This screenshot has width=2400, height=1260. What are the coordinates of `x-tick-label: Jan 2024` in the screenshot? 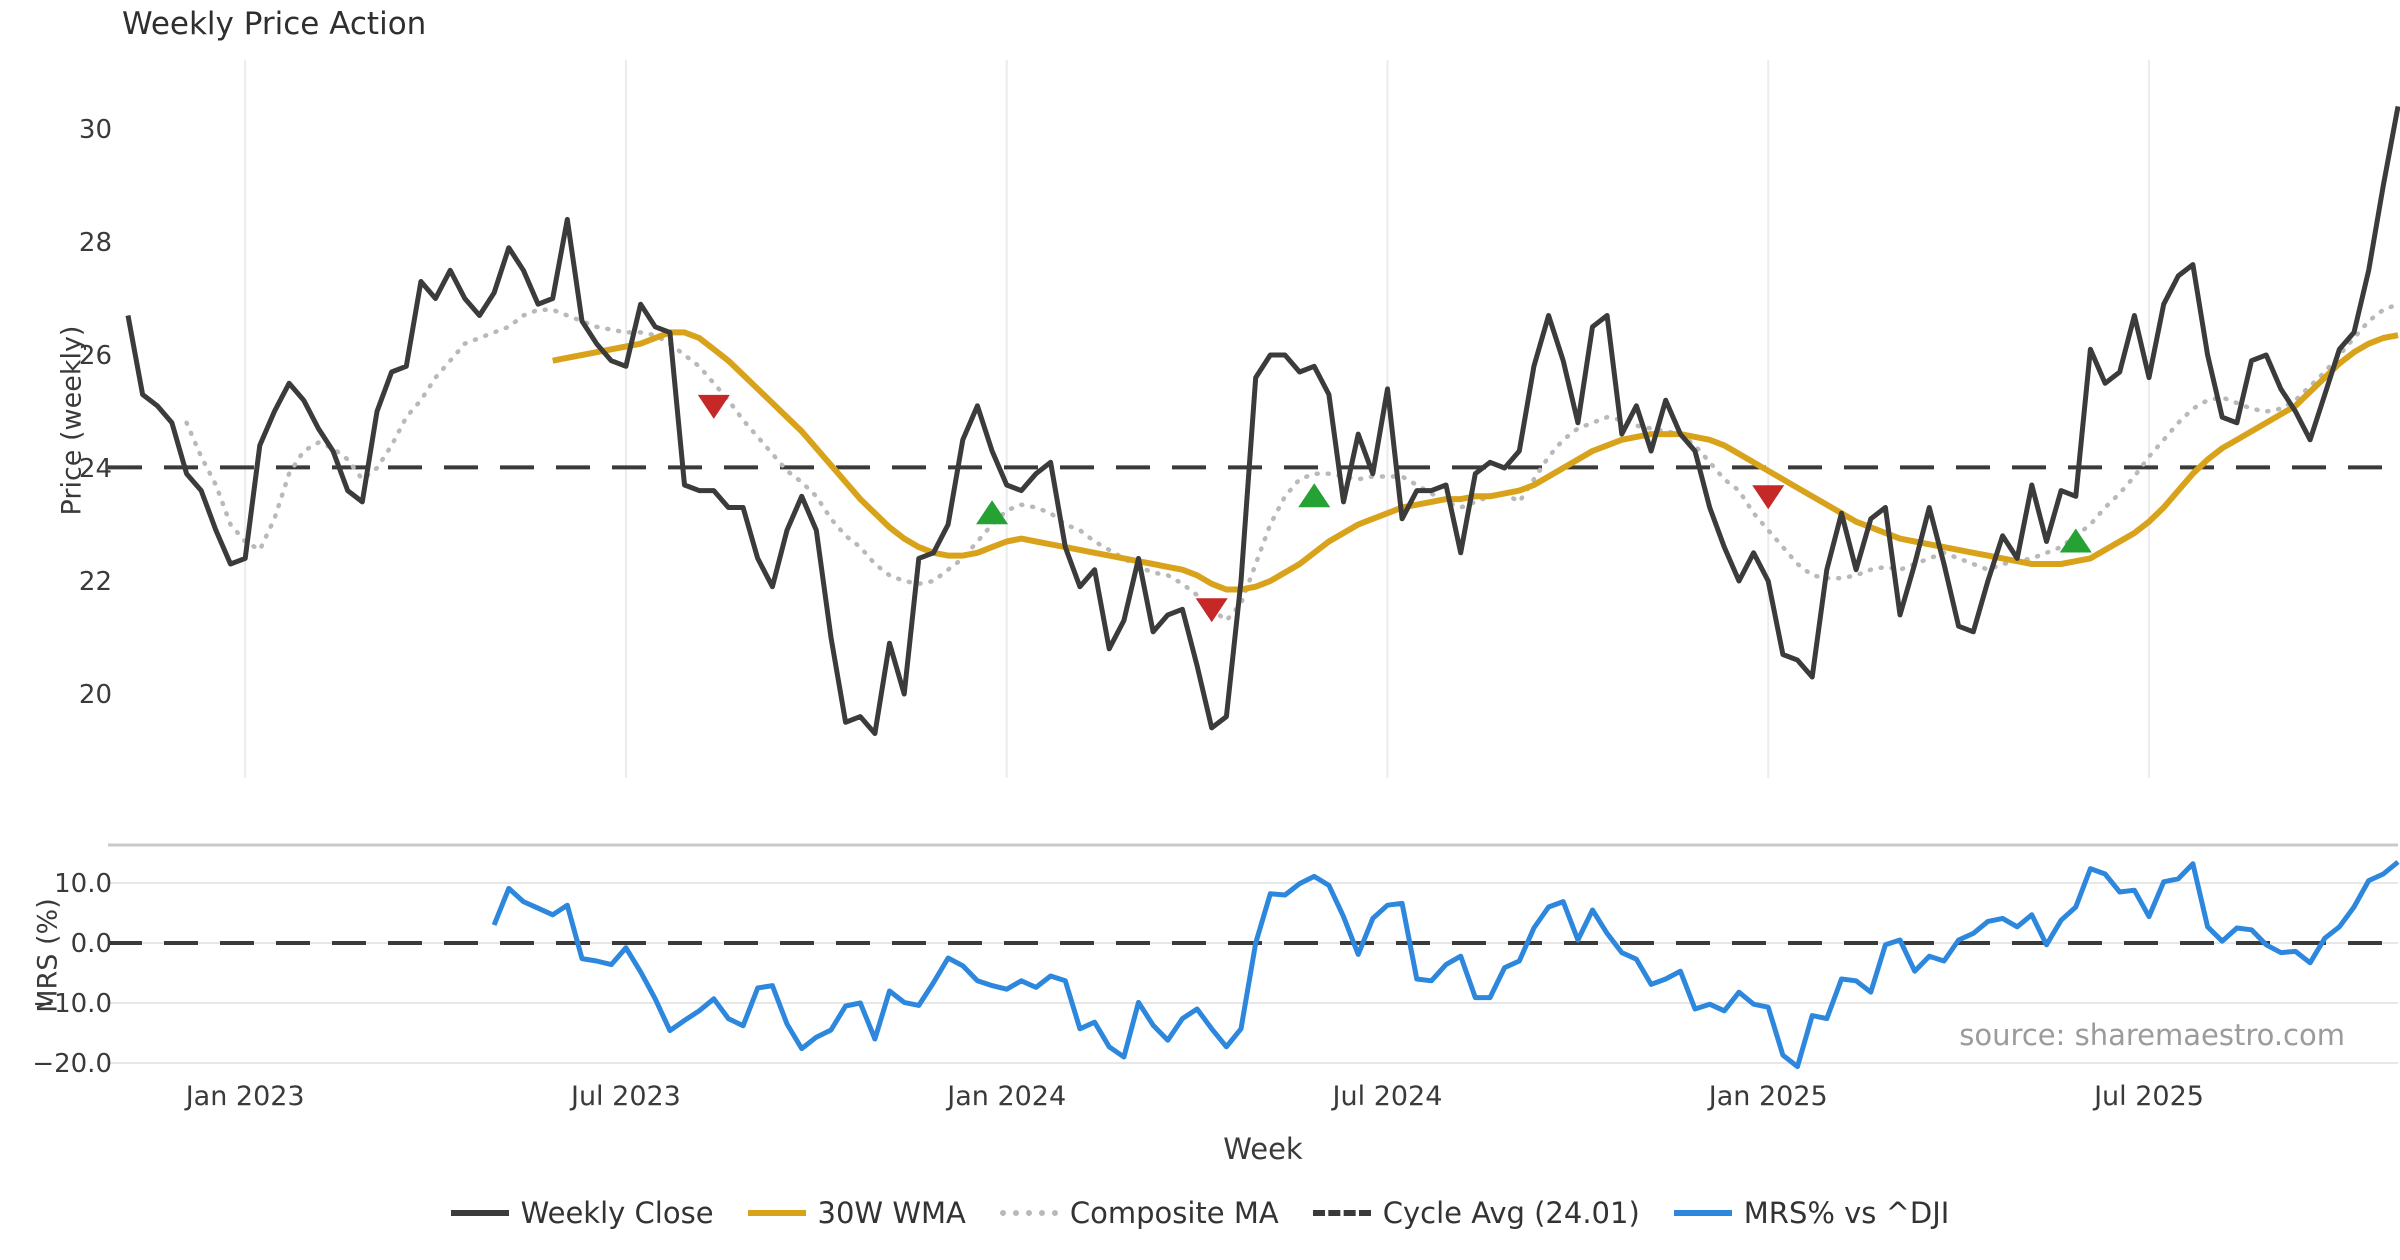 It's located at (1005, 1096).